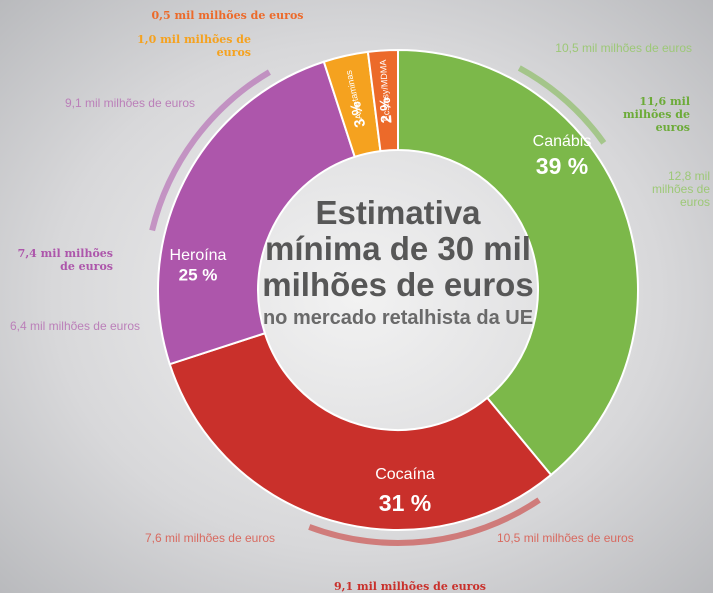  Describe the element at coordinates (656, 114) in the screenshot. I see `range-label: 11,6 mil milhões de euros` at that location.